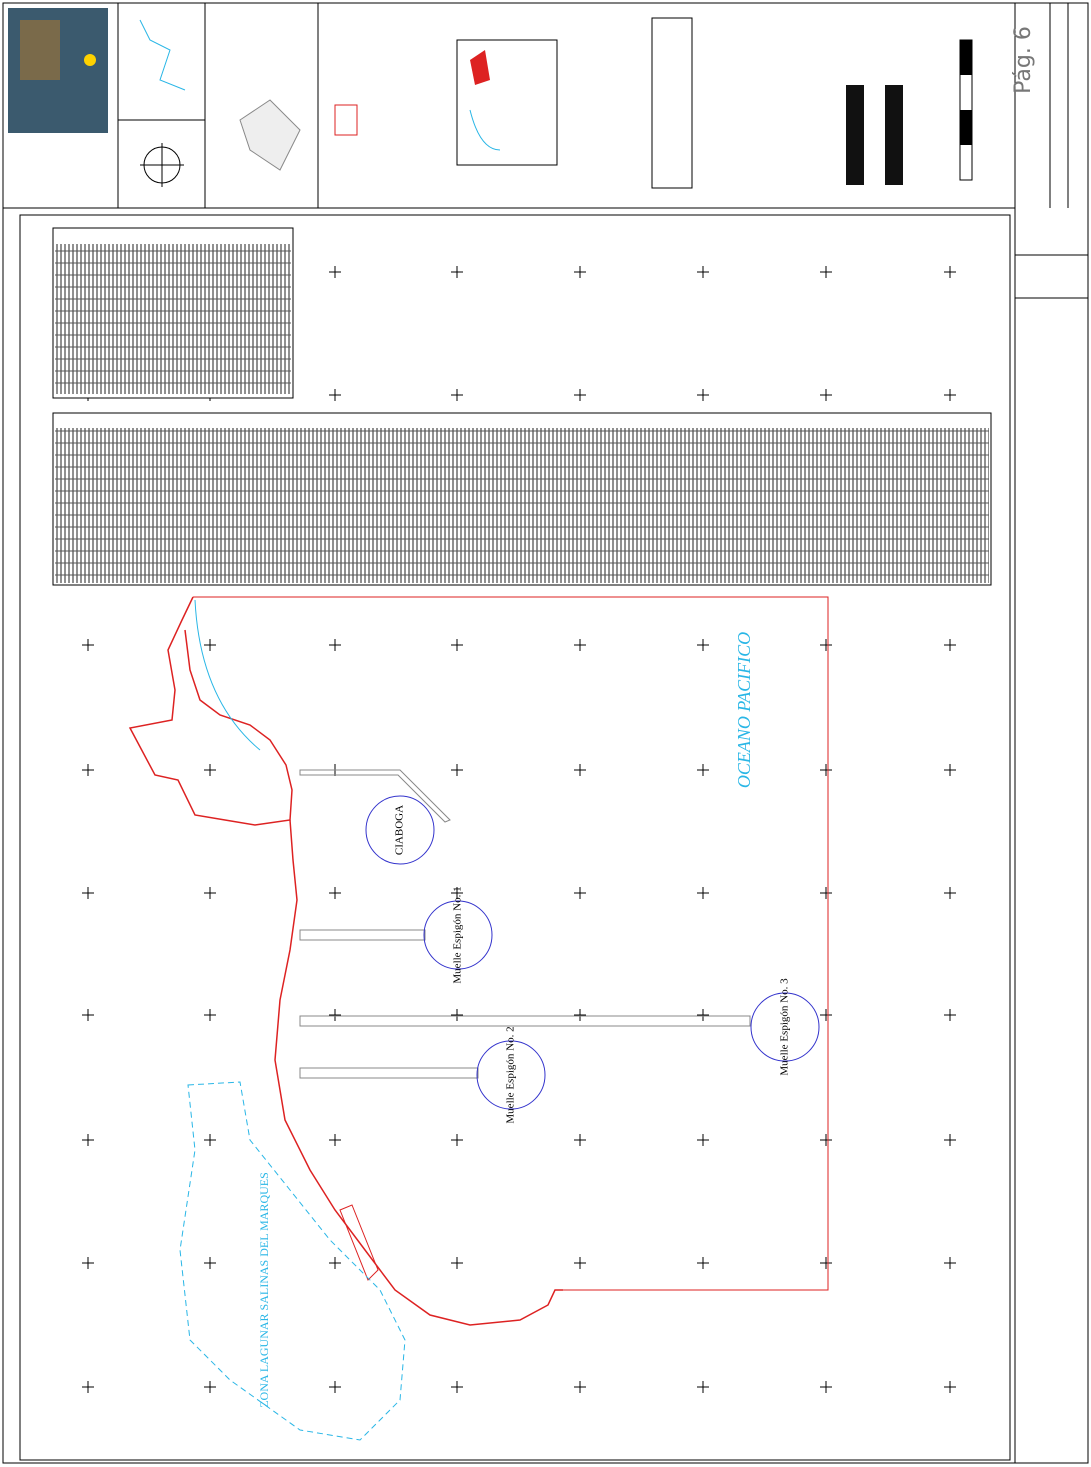  Describe the element at coordinates (162, 55) in the screenshot. I see `location-sketch` at that location.